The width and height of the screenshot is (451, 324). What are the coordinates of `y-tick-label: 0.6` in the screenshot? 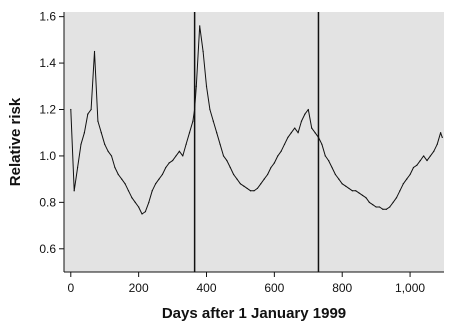 It's located at (47, 249).